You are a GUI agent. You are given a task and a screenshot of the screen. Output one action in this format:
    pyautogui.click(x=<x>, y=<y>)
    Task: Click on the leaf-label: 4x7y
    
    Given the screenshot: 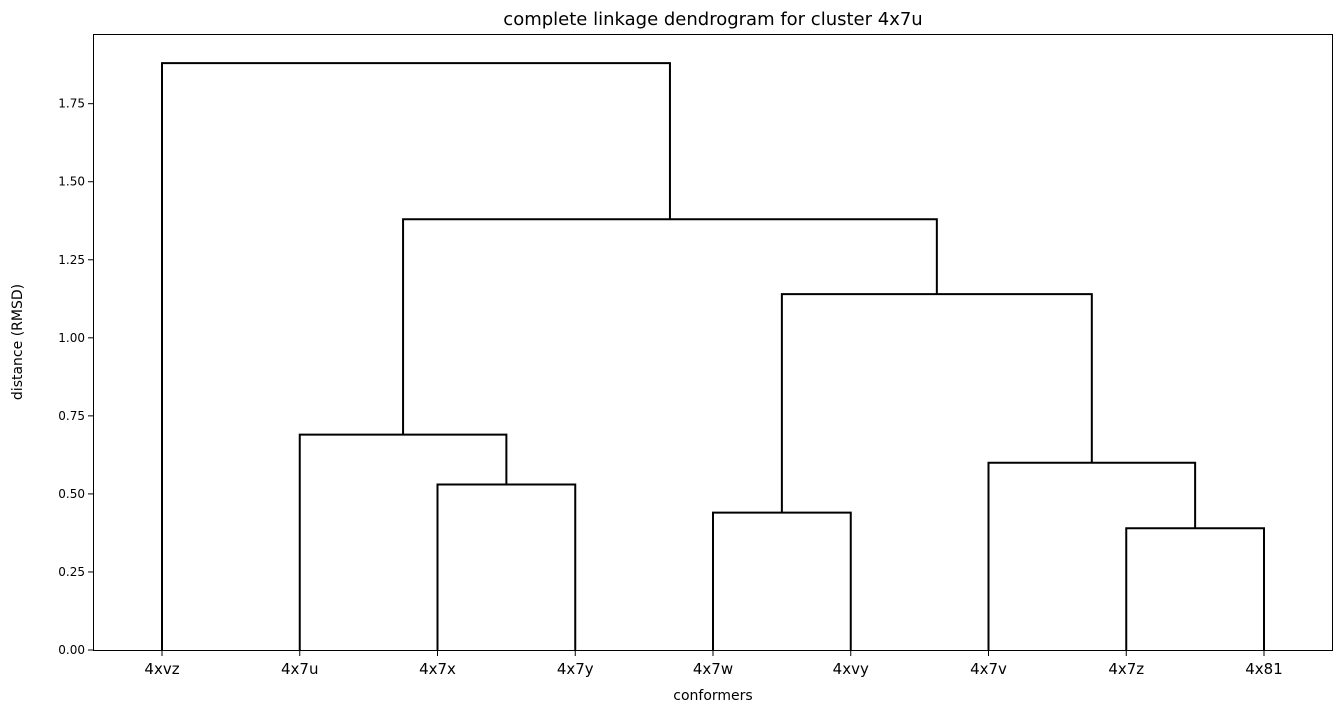 What is the action you would take?
    pyautogui.click(x=575, y=669)
    